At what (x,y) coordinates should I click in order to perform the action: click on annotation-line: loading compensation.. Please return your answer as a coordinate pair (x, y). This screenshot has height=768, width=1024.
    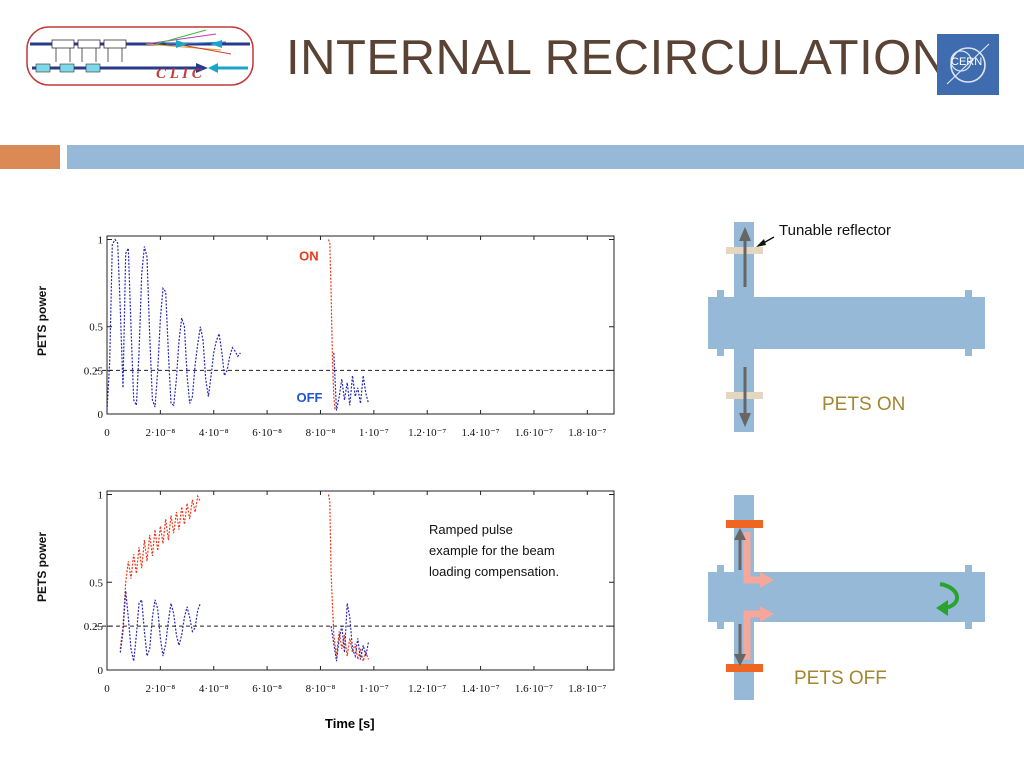
    Looking at the image, I should click on (494, 571).